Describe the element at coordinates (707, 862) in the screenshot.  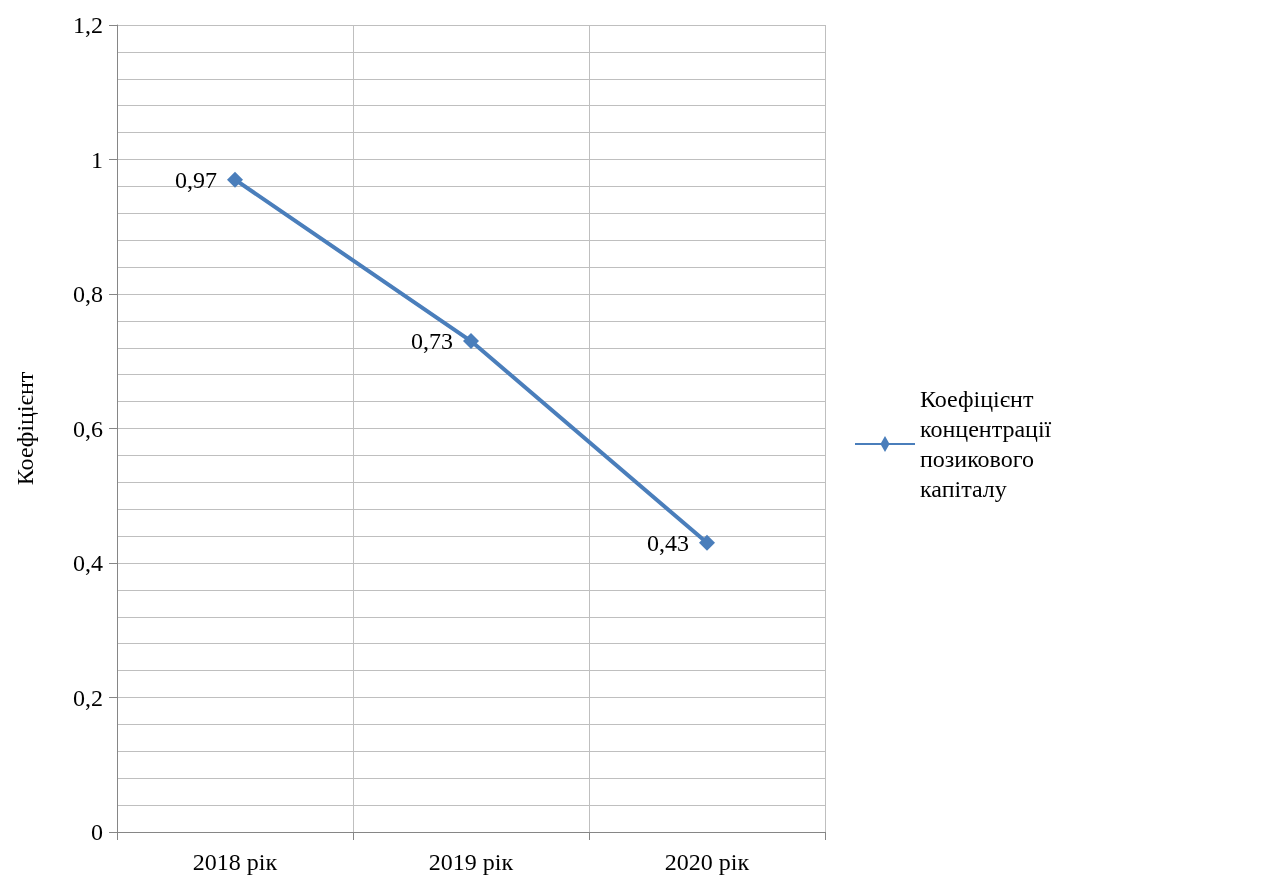
I see `x-tick-label: 2020 рік` at that location.